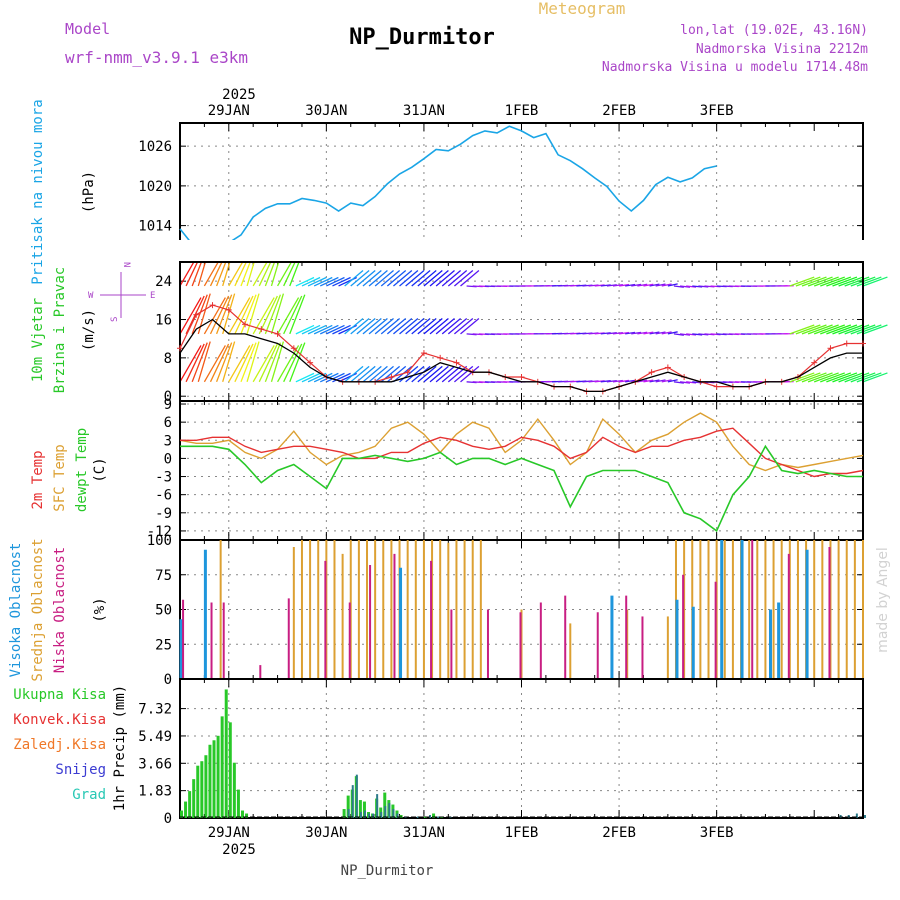  What do you see at coordinates (155, 710) in the screenshot?
I see `y-tick-label: 7.32` at bounding box center [155, 710].